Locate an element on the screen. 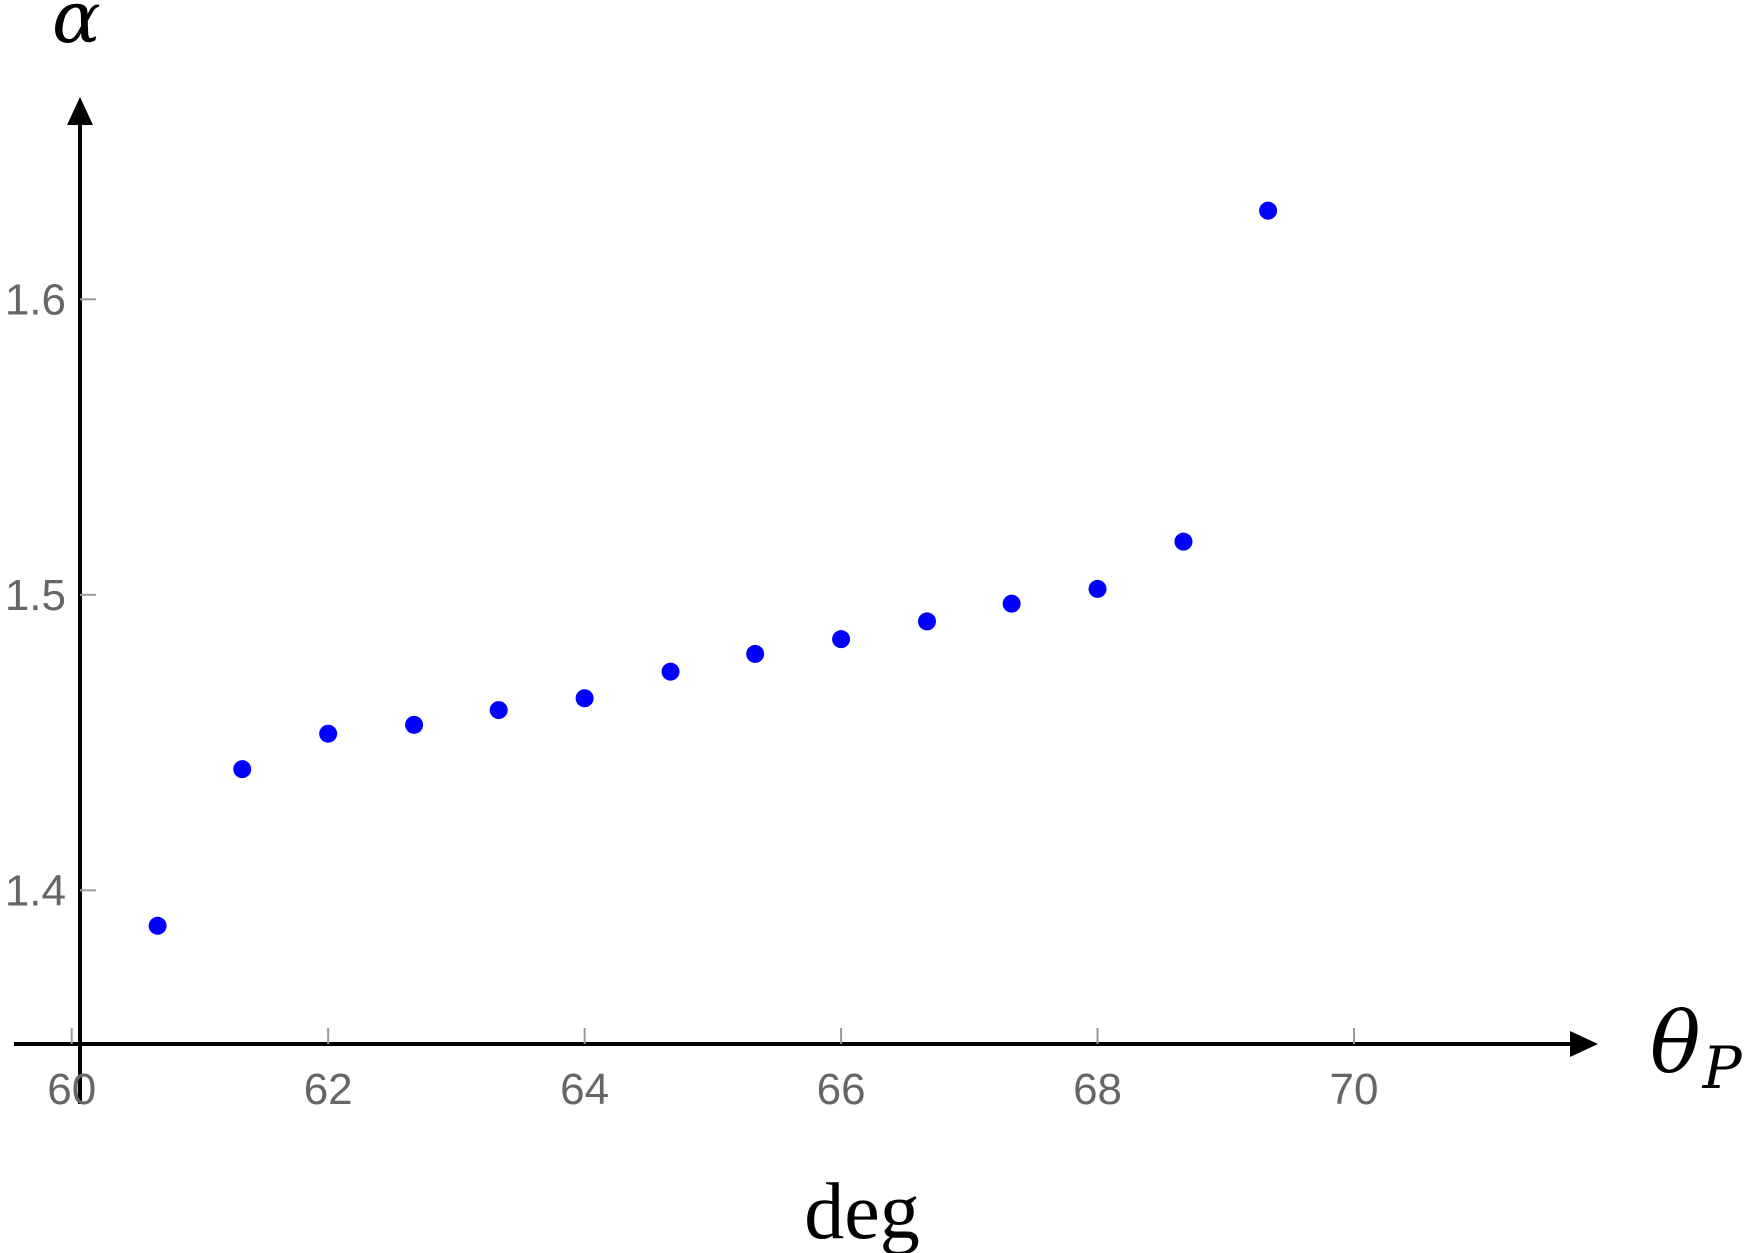  y-ticks: 1.4 1.5 1.6 is located at coordinates (50, 595).